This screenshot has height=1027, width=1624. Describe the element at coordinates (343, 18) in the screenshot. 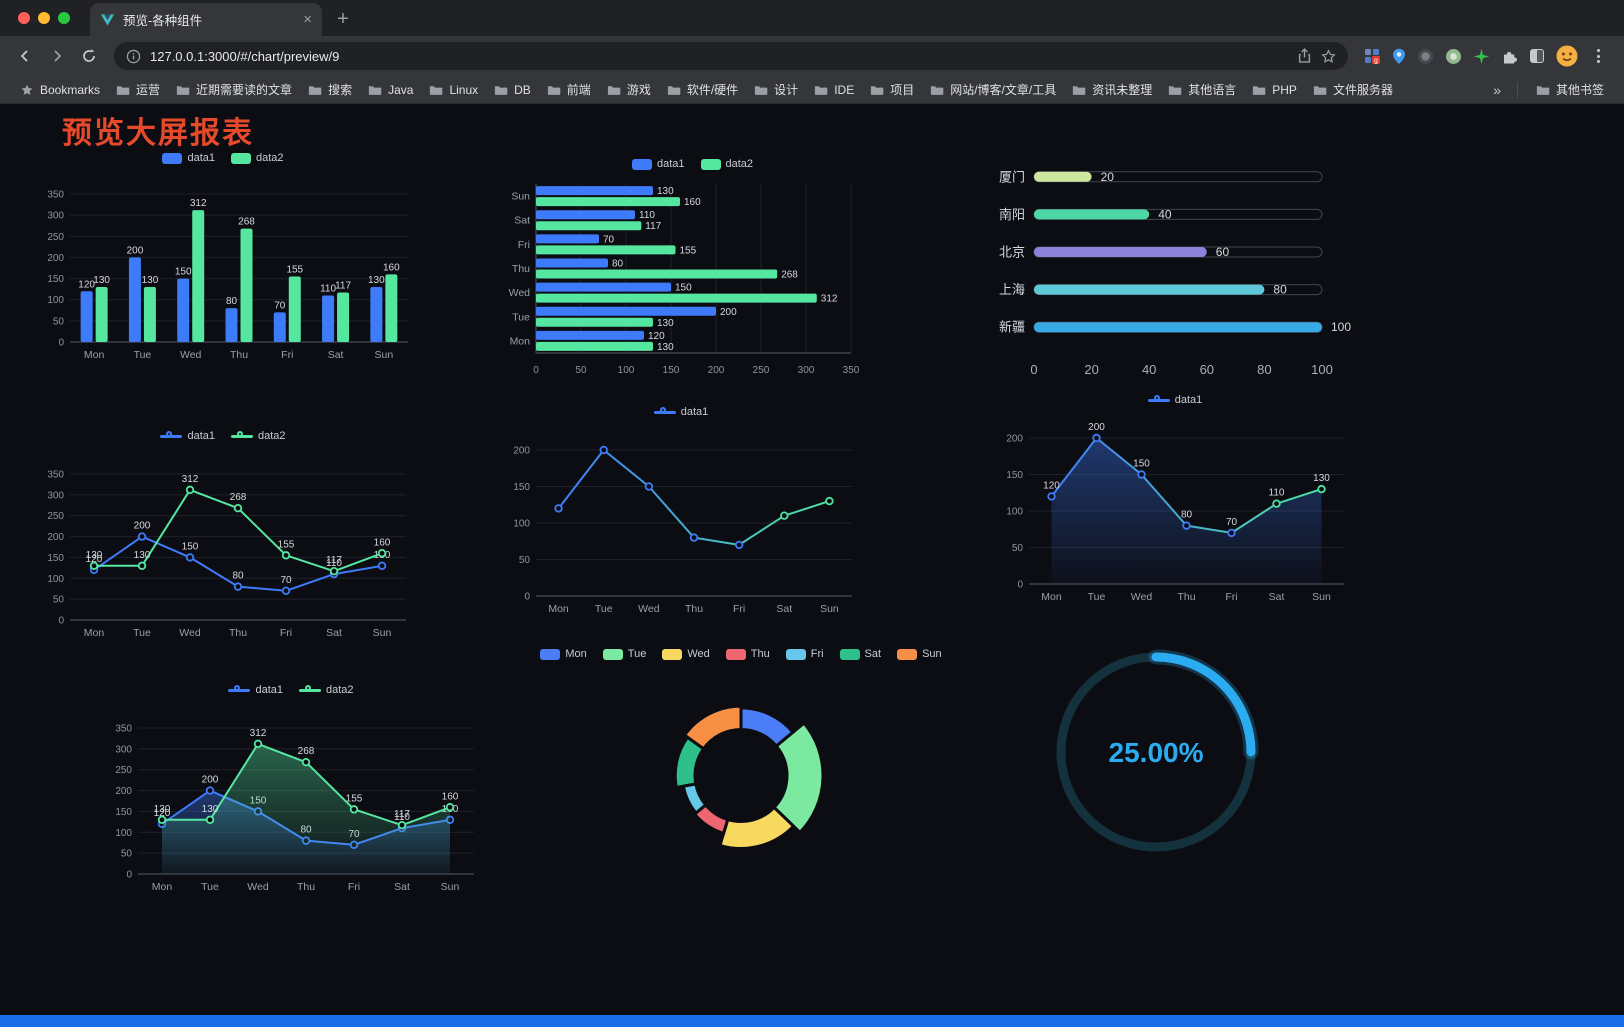

I see `new-tab-button: +` at that location.